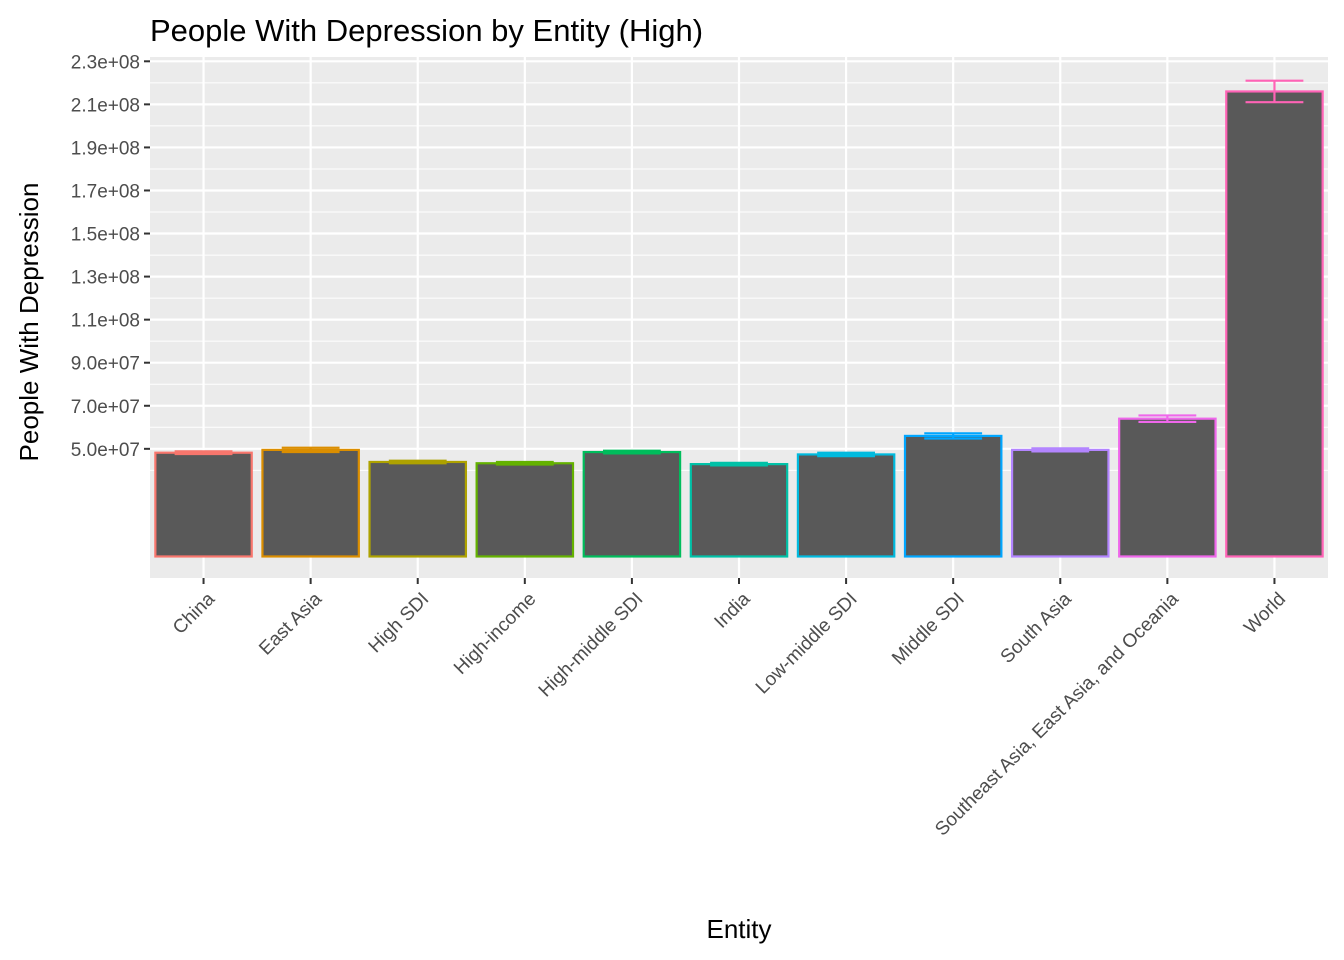 The image size is (1344, 960). Describe the element at coordinates (105, 105) in the screenshot. I see `y-tick-label: 2.1e+08` at that location.